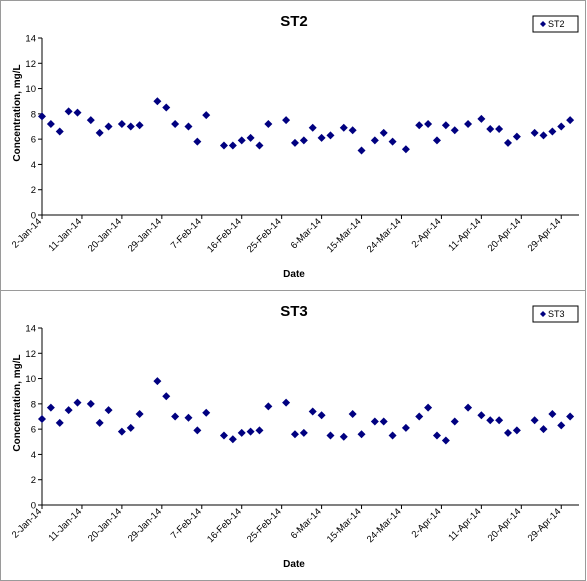 This screenshot has height=581, width=587. I want to click on x-tick-label: 20-Jan-14, so click(105, 235).